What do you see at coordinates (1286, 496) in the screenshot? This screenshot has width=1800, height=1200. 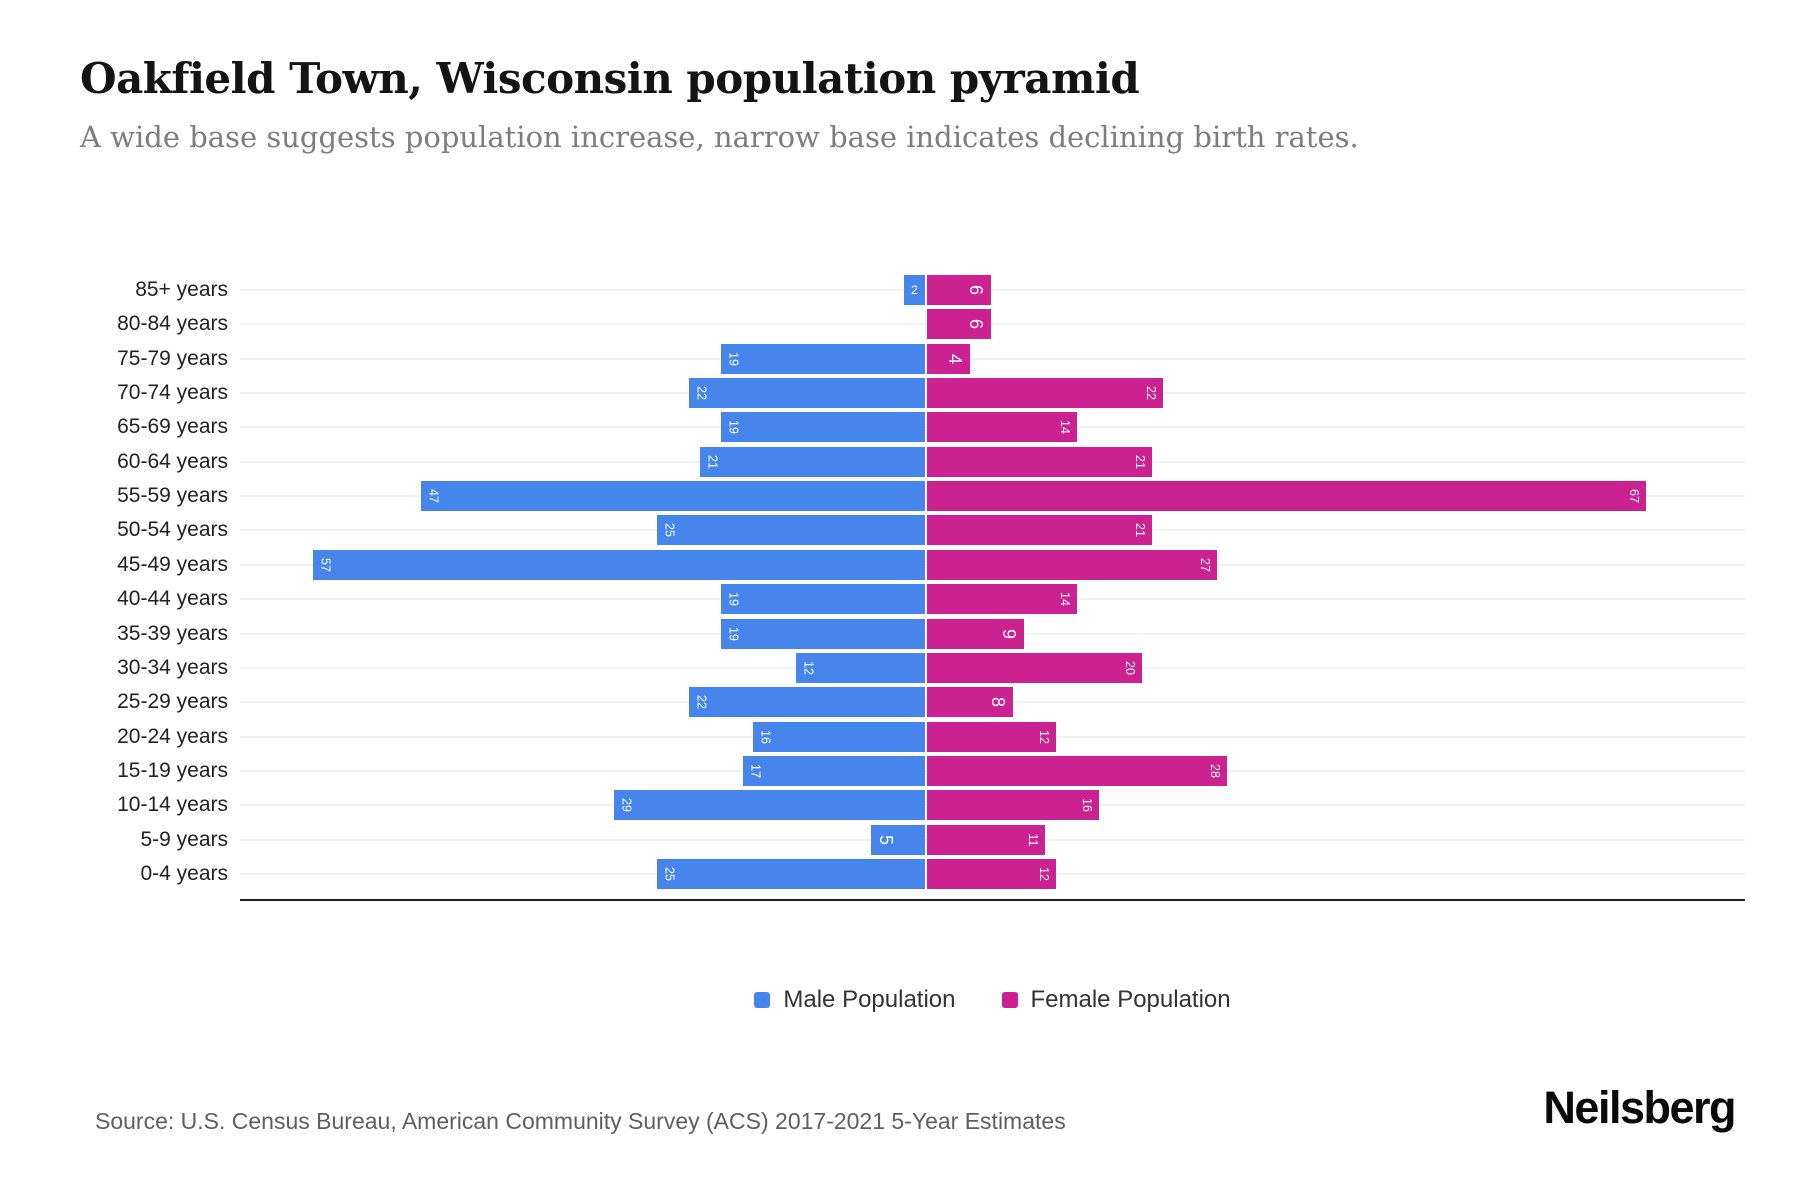 I see `female-bar: 67` at bounding box center [1286, 496].